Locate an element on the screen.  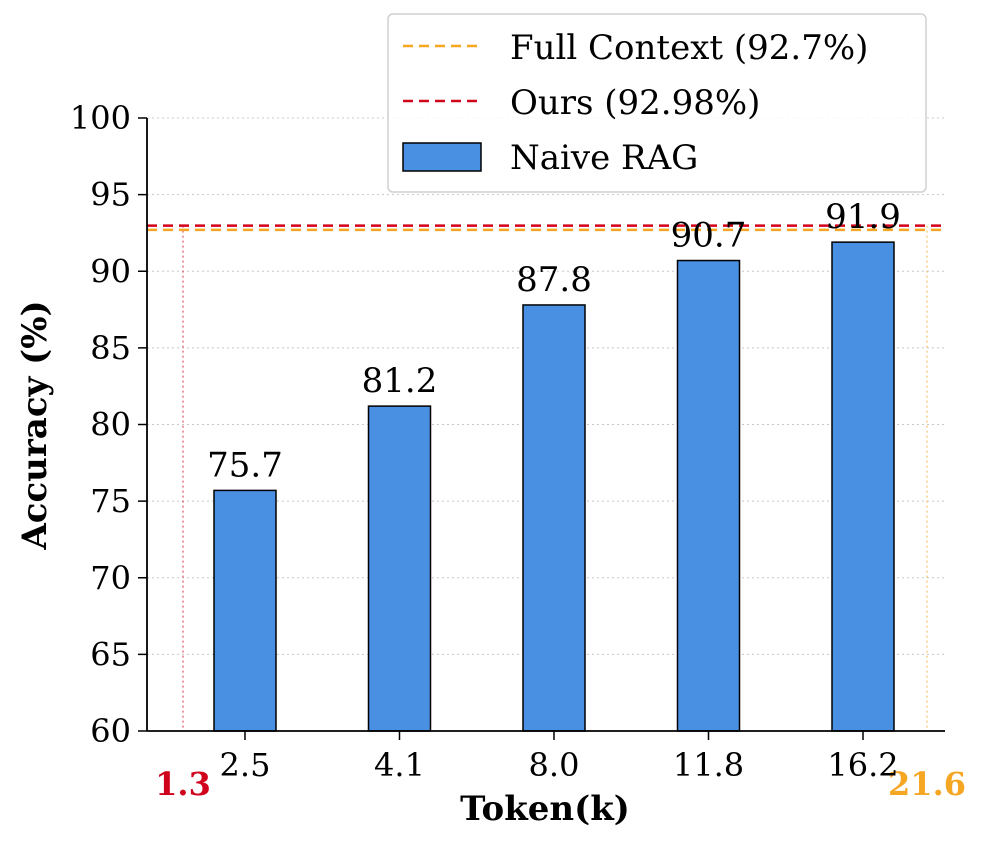
y-tick-label: 60 is located at coordinates (110, 731).